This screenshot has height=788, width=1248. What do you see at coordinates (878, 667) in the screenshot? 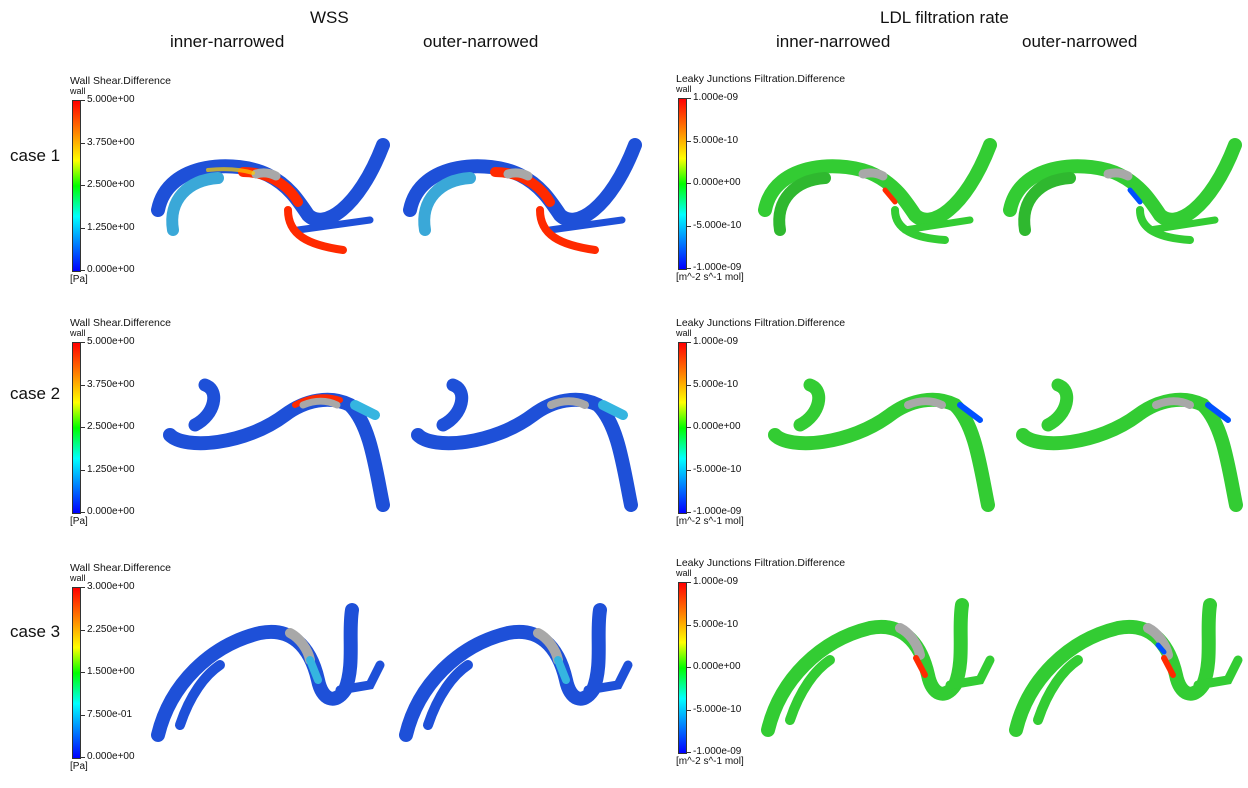
I see `case3-ldl-inner-vessel` at bounding box center [878, 667].